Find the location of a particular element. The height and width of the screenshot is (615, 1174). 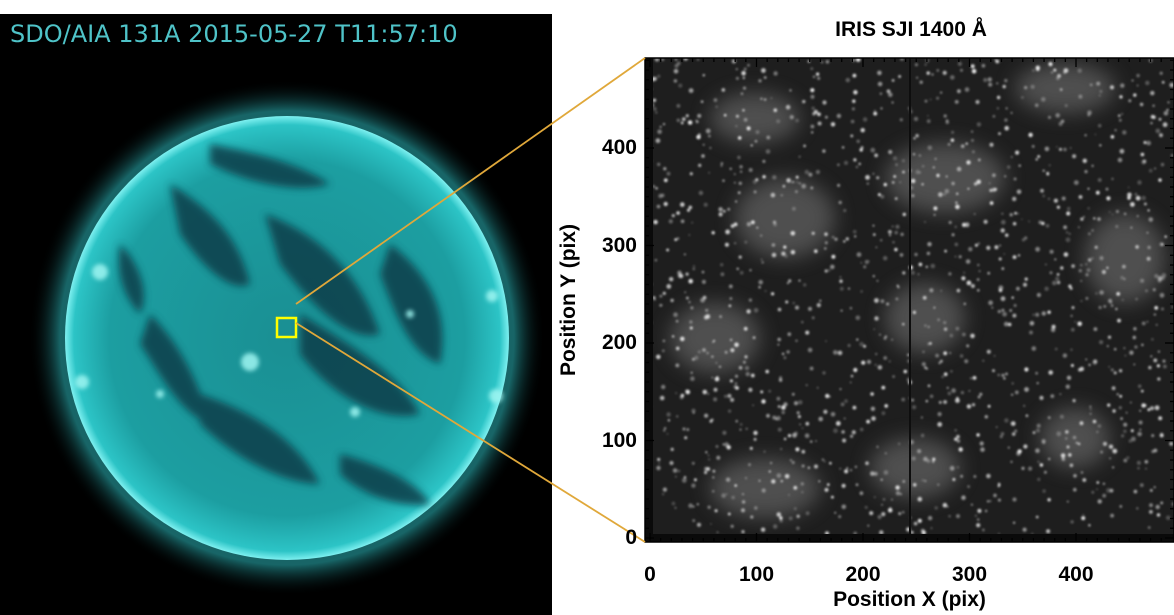

y-tick-label: 300 is located at coordinates (619, 245).